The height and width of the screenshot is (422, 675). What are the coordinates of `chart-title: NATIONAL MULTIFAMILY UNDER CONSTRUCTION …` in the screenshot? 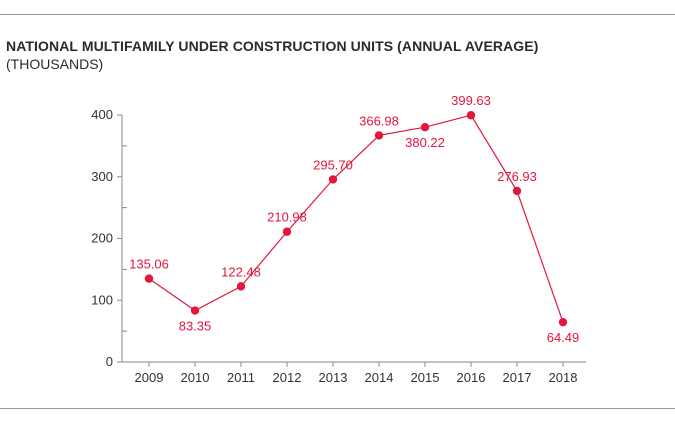 It's located at (272, 46).